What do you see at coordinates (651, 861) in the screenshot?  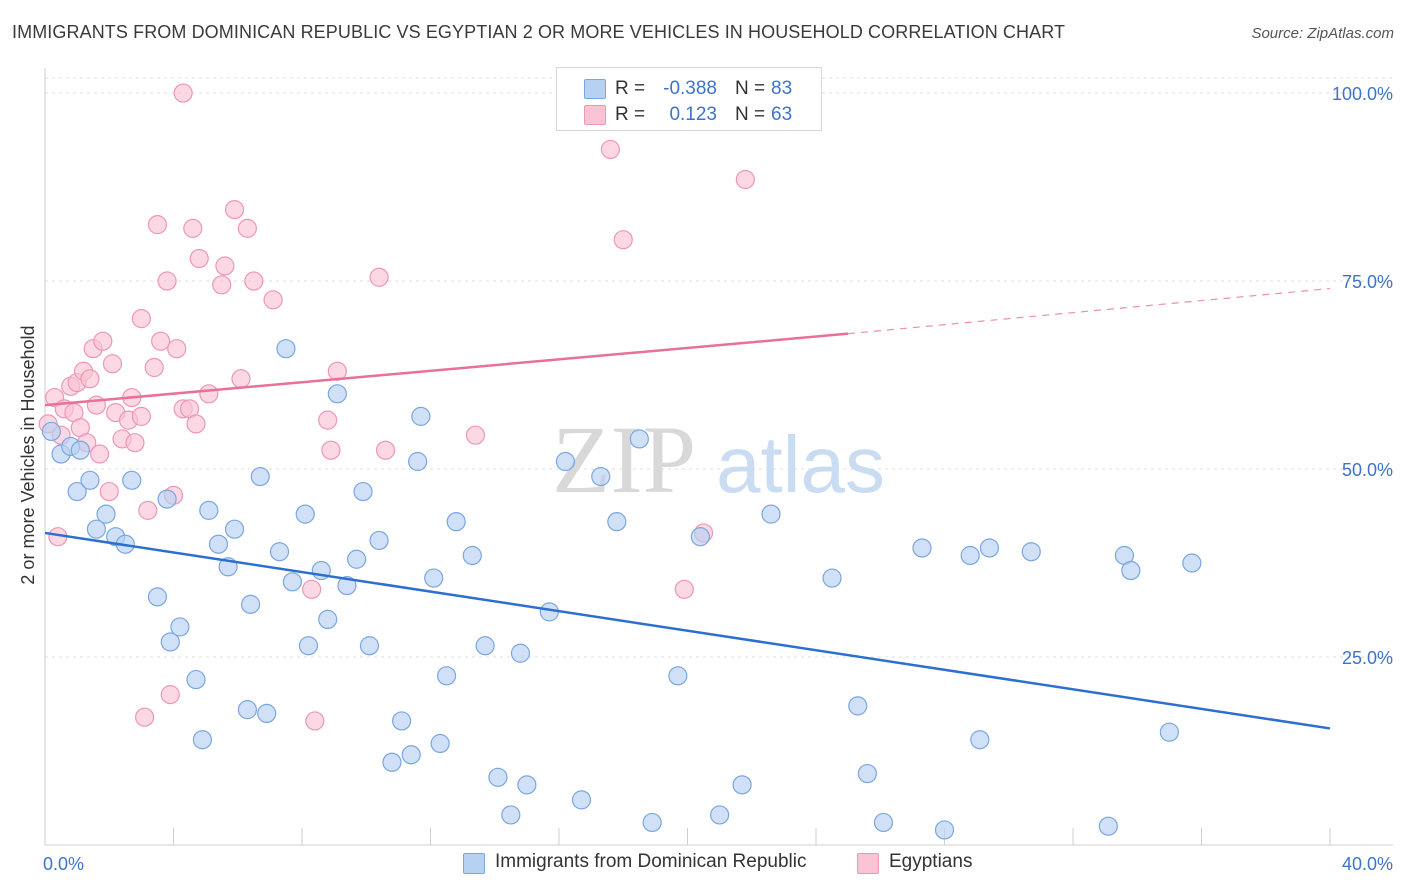 I see `legend-label-dominican: Immigrants from Dominican Republic` at bounding box center [651, 861].